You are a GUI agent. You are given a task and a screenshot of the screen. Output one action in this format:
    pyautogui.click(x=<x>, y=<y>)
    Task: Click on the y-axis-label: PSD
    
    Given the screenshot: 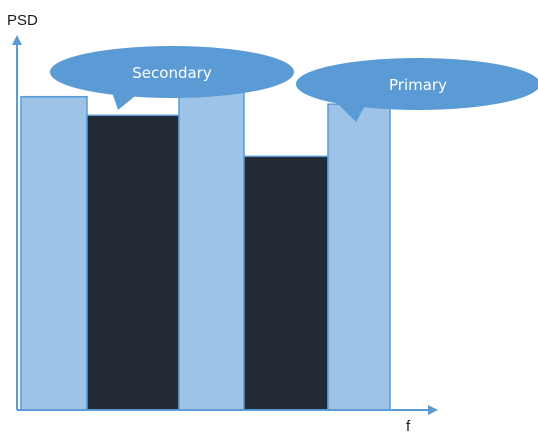 What is the action you would take?
    pyautogui.click(x=22, y=20)
    